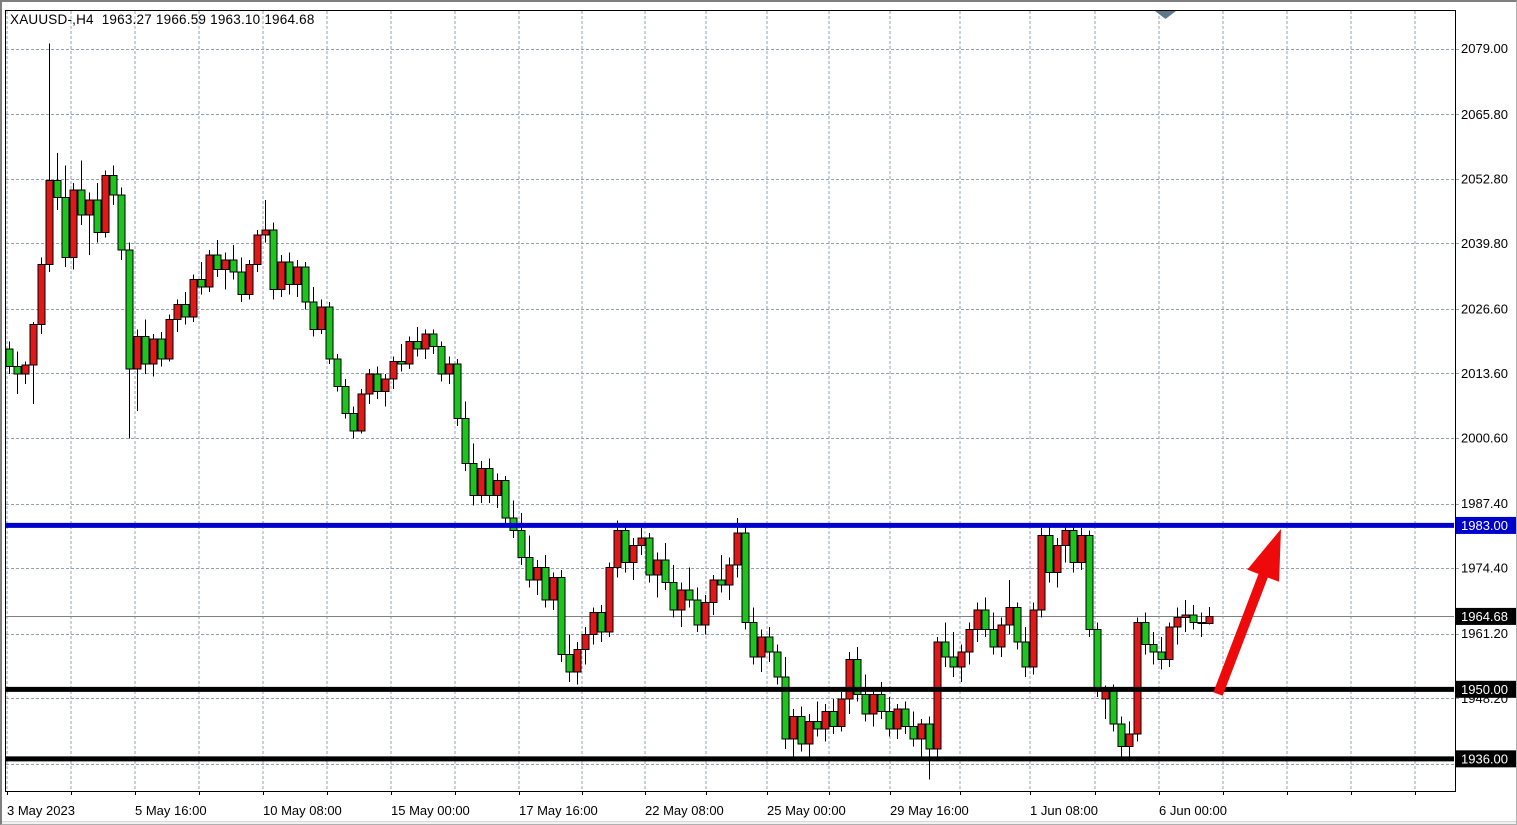  Describe the element at coordinates (1242, 631) in the screenshot. I see `trend-arrow-shaft` at that location.